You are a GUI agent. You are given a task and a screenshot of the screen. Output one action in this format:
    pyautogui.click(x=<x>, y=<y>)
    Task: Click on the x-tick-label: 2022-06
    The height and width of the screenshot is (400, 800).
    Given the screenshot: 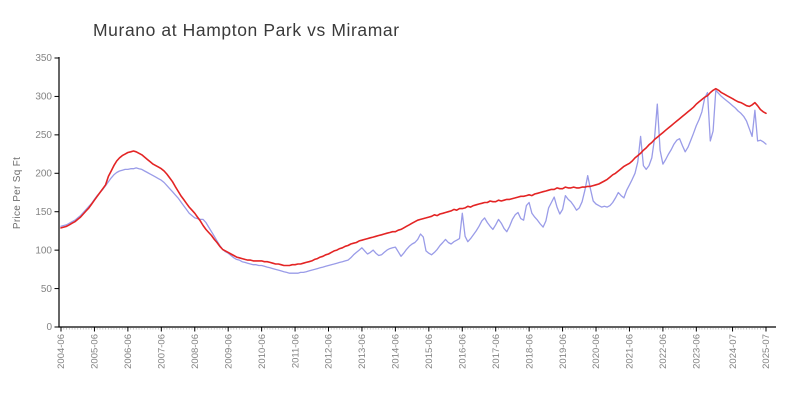 What is the action you would take?
    pyautogui.click(x=663, y=351)
    